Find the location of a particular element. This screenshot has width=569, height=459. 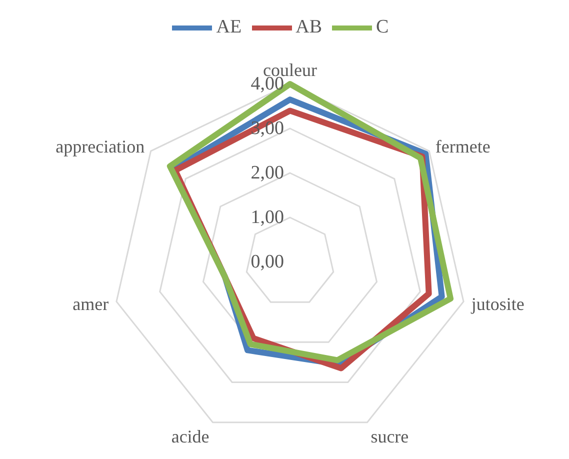

spoke-label: amer is located at coordinates (90, 304).